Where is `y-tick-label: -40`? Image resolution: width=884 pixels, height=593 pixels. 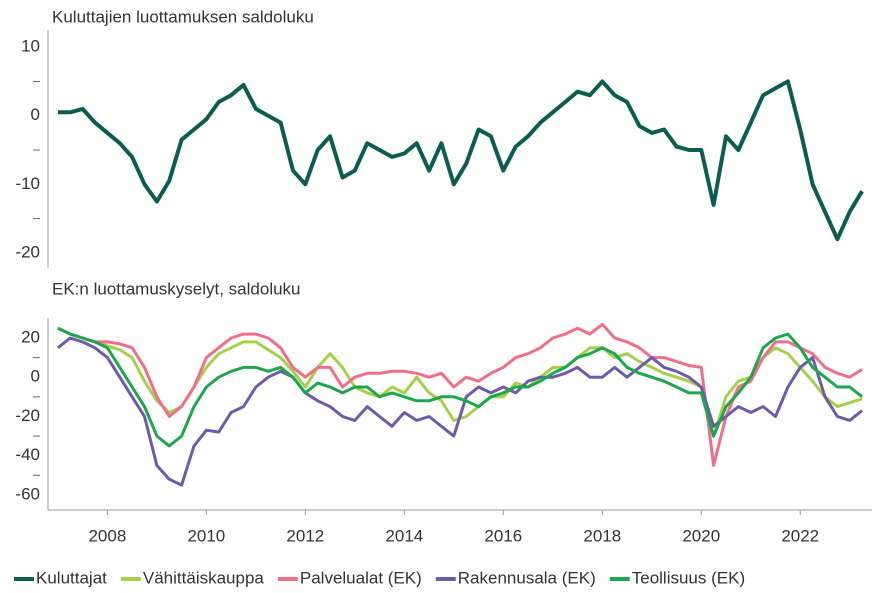
y-tick-label: -40 is located at coordinates (27, 454).